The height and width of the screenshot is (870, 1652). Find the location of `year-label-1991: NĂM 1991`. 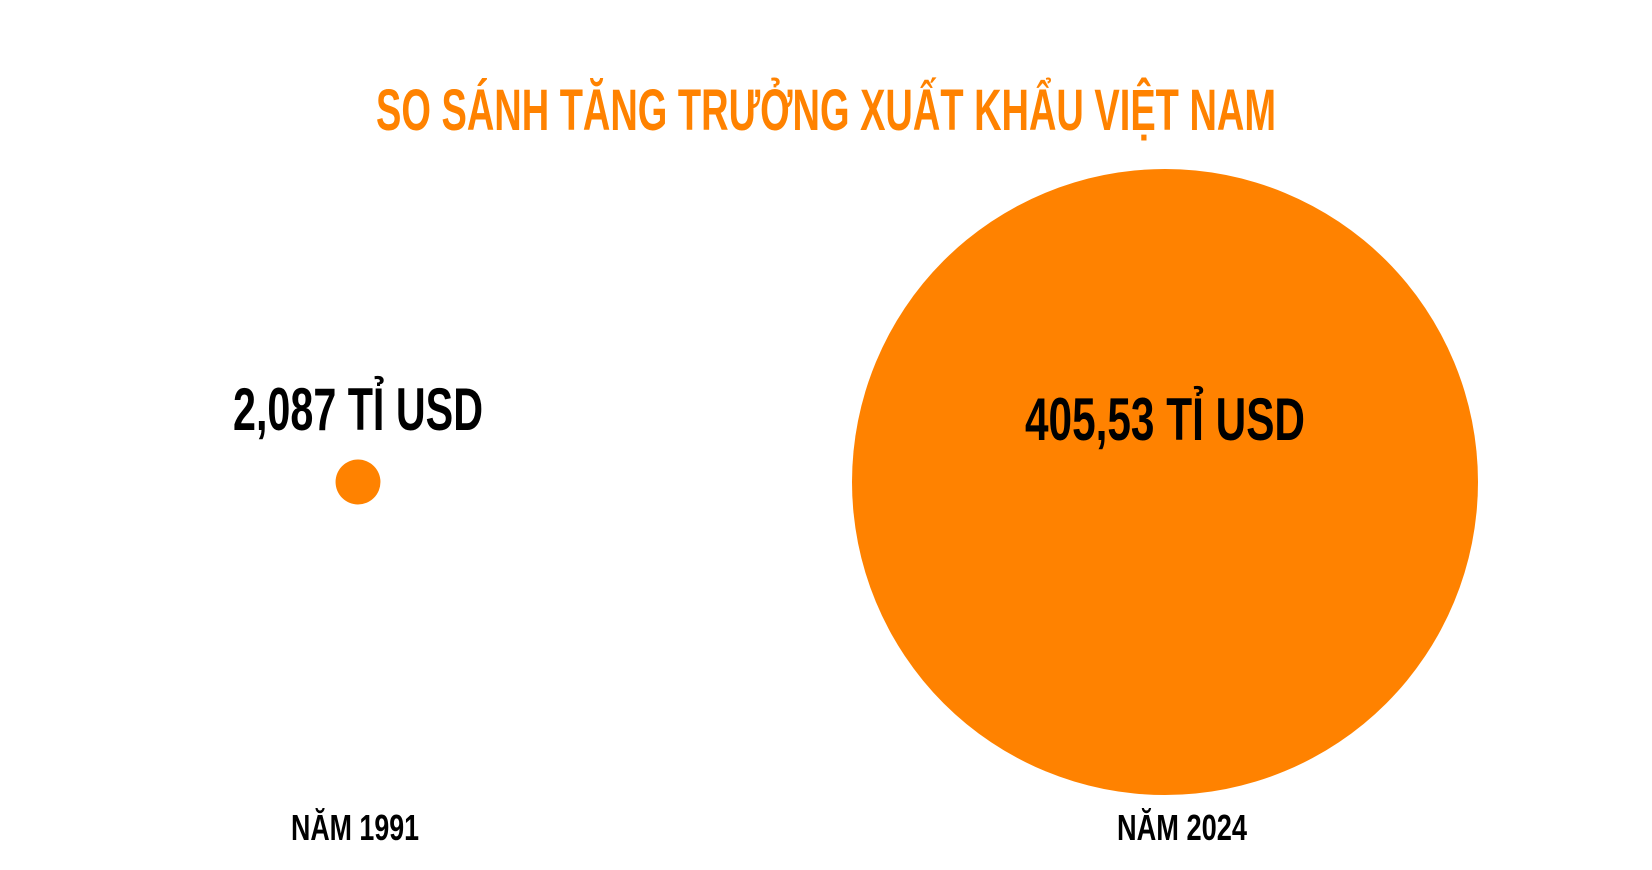

year-label-1991: NĂM 1991 is located at coordinates (355, 827).